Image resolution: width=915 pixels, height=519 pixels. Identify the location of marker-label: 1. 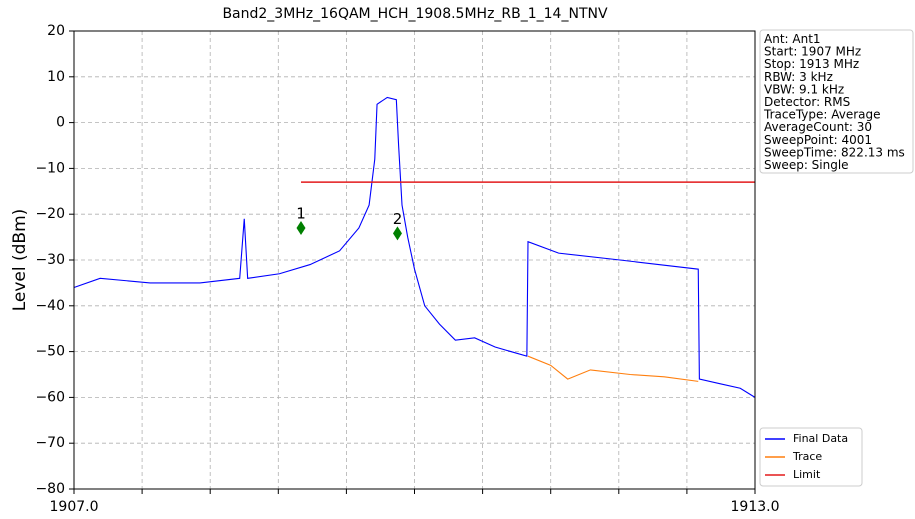
(301, 213).